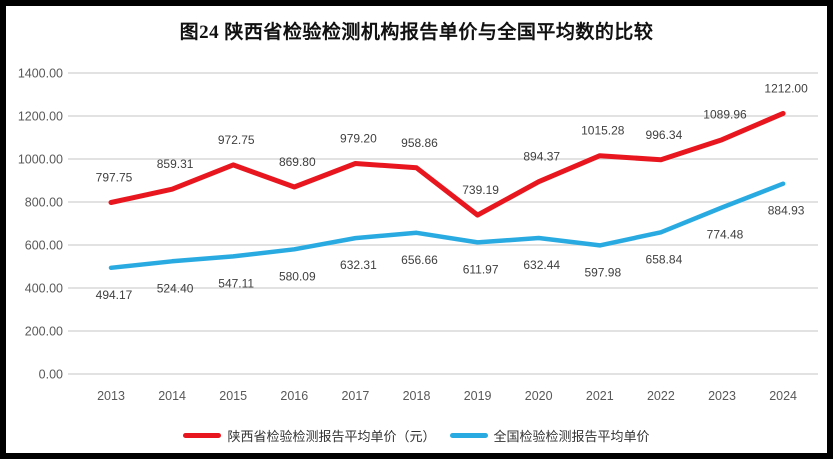 The image size is (833, 459). What do you see at coordinates (725, 234) in the screenshot?
I see `value-label: 774.48` at bounding box center [725, 234].